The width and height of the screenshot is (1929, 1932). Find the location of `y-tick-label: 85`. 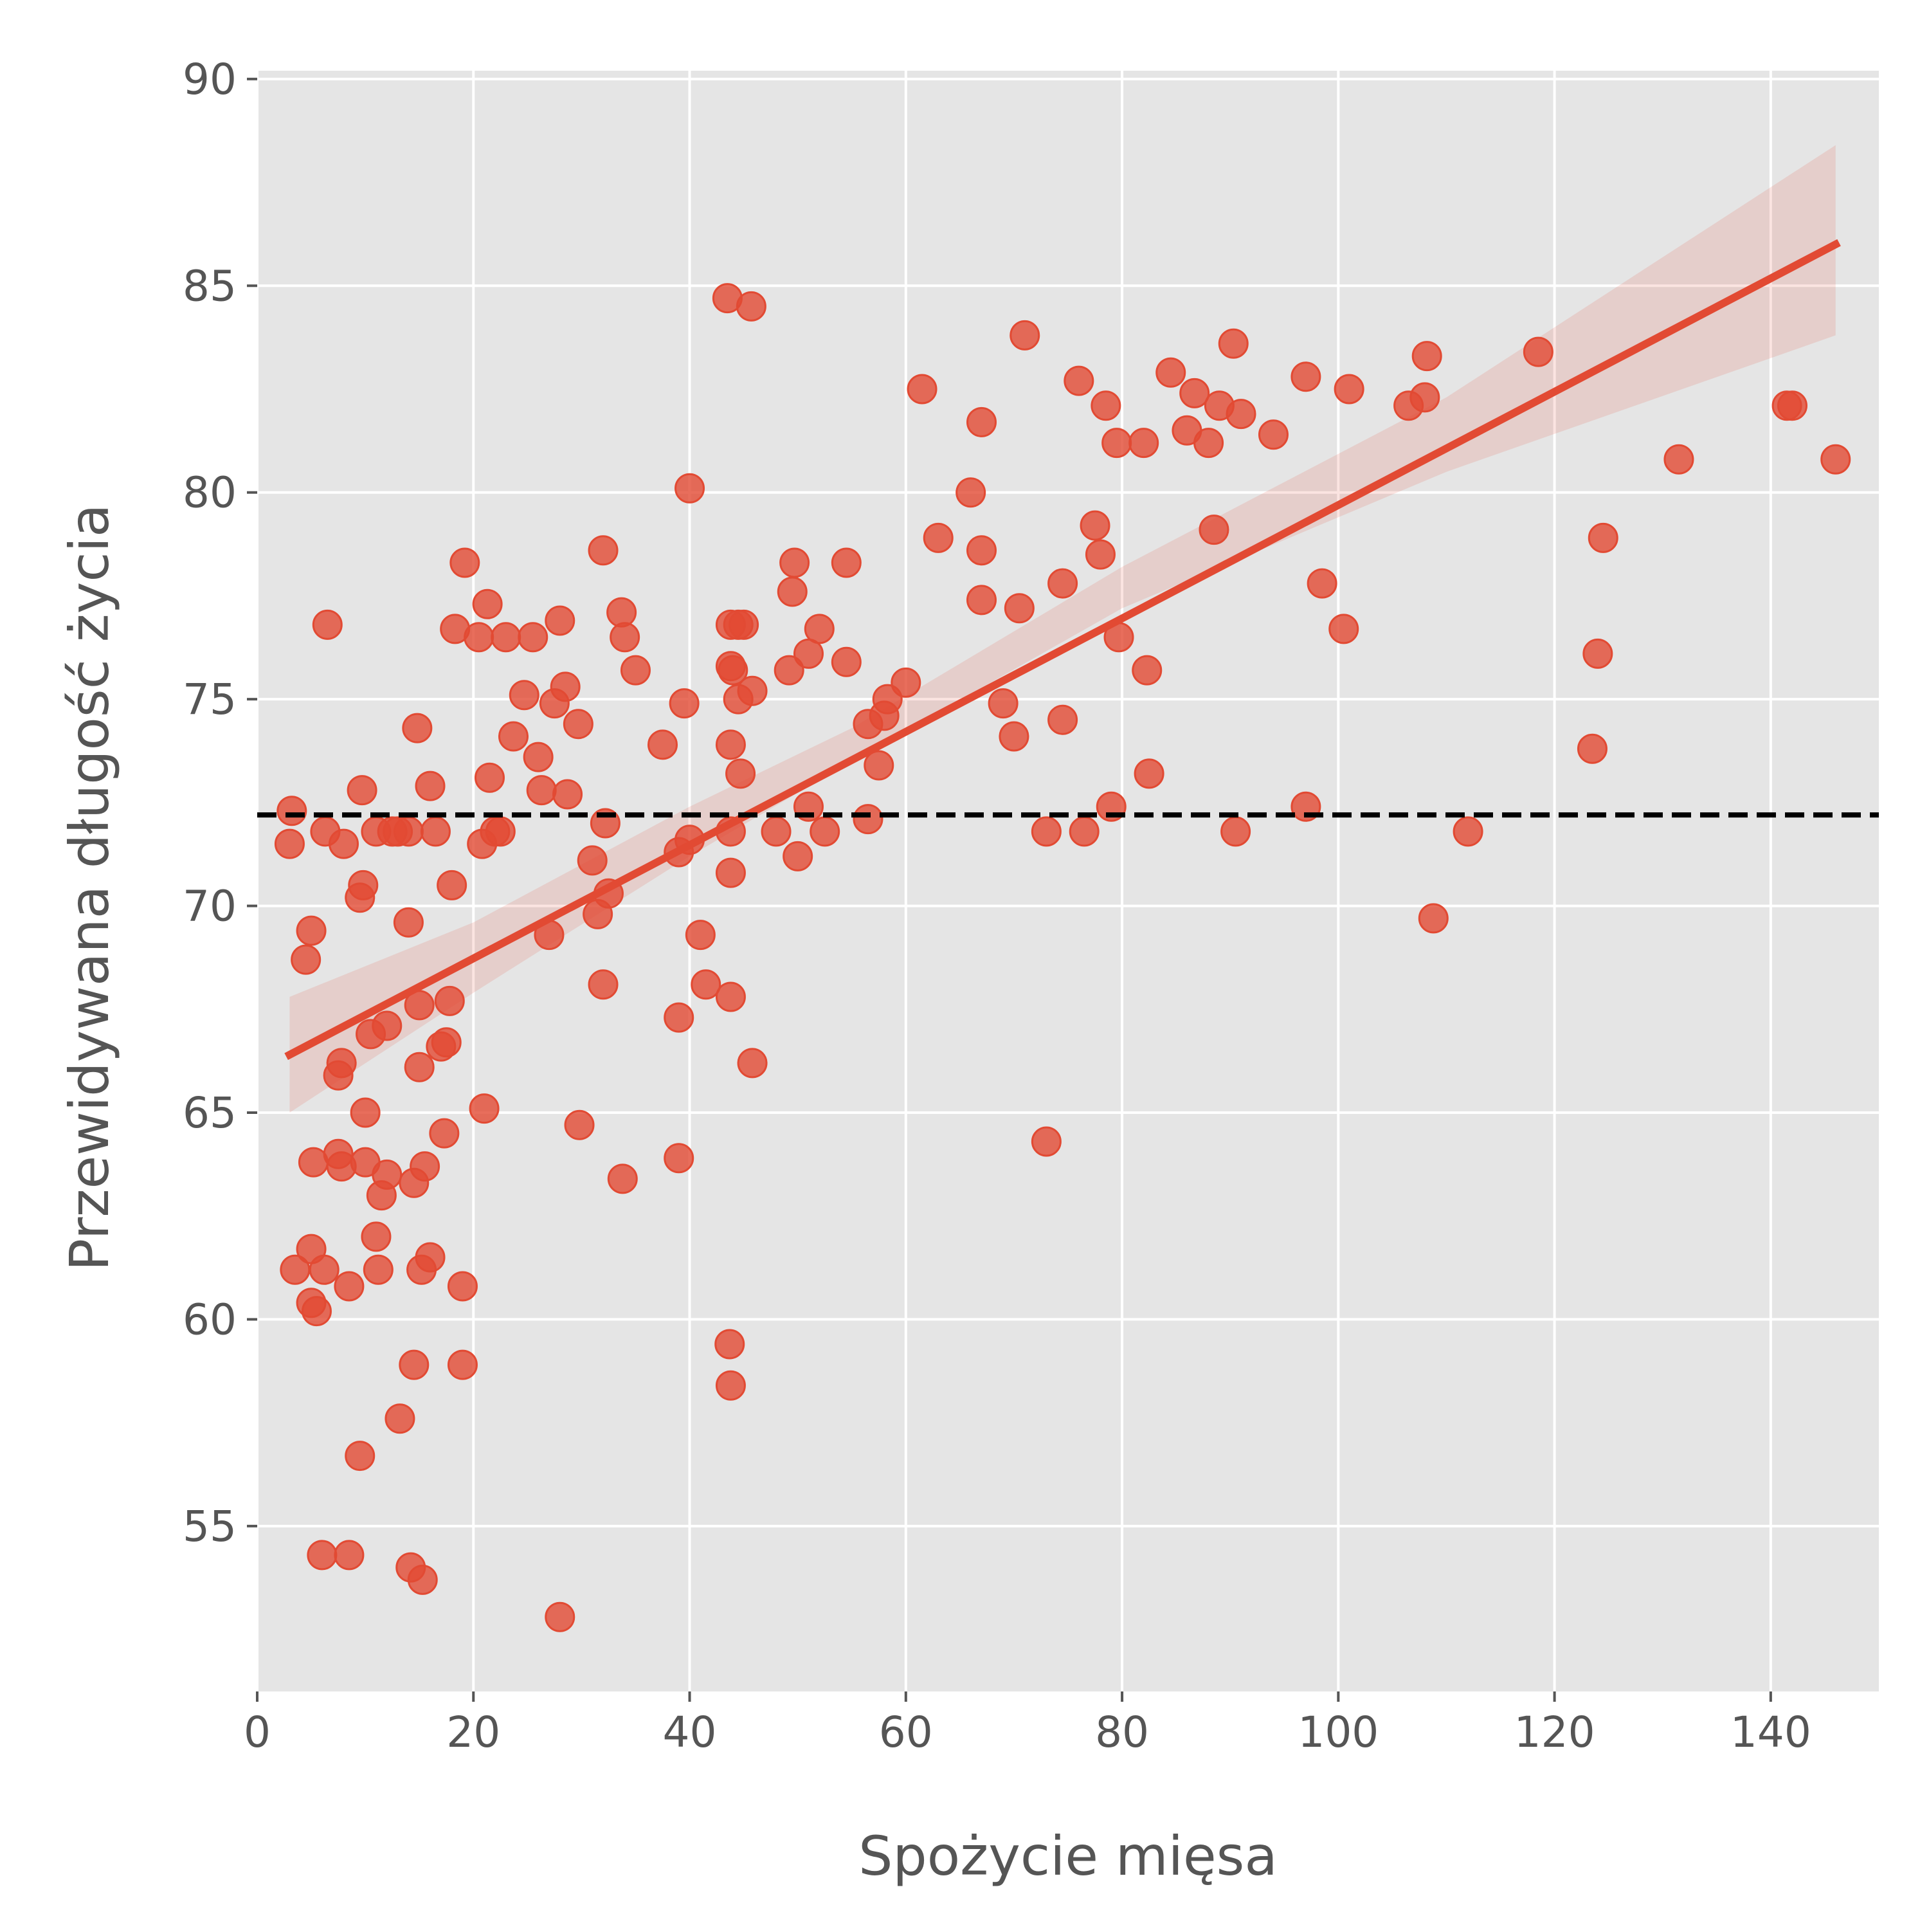

y-tick-label: 85 is located at coordinates (210, 286).